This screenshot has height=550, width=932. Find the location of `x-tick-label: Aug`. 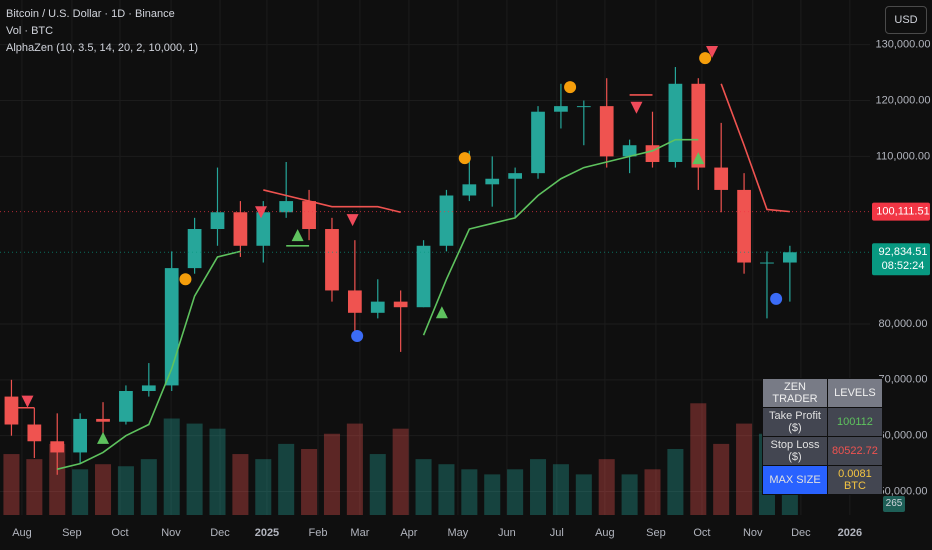

x-tick-label: Aug is located at coordinates (605, 533).